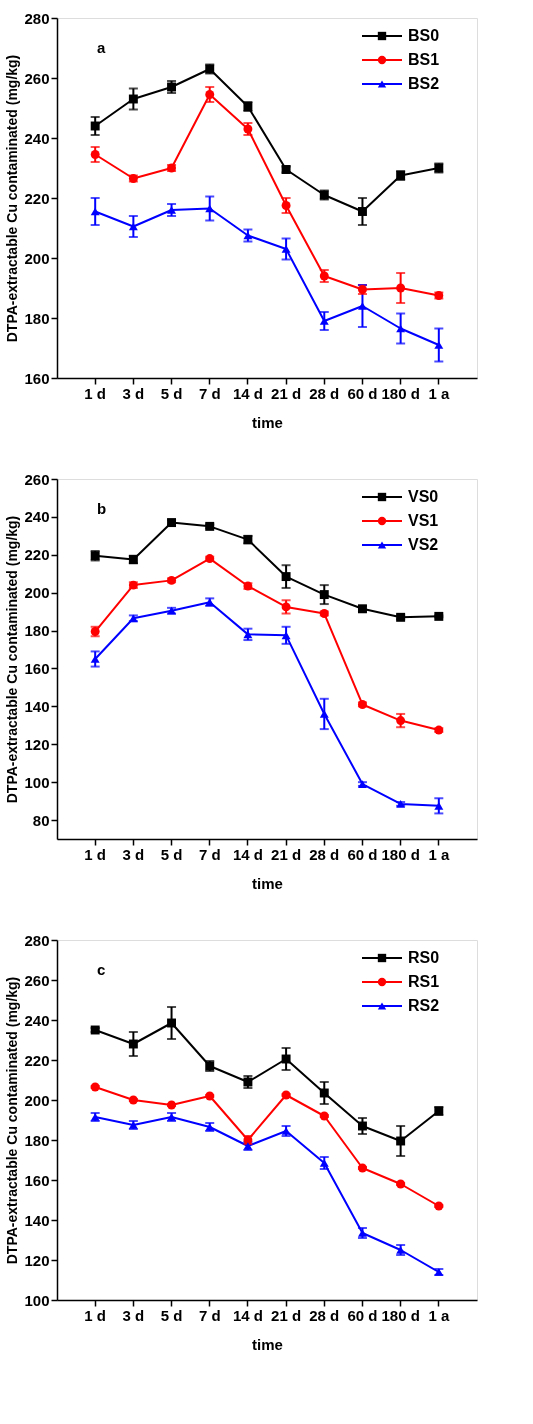 The width and height of the screenshot is (533, 1424). What do you see at coordinates (101, 47) in the screenshot?
I see `annotation: a` at bounding box center [101, 47].